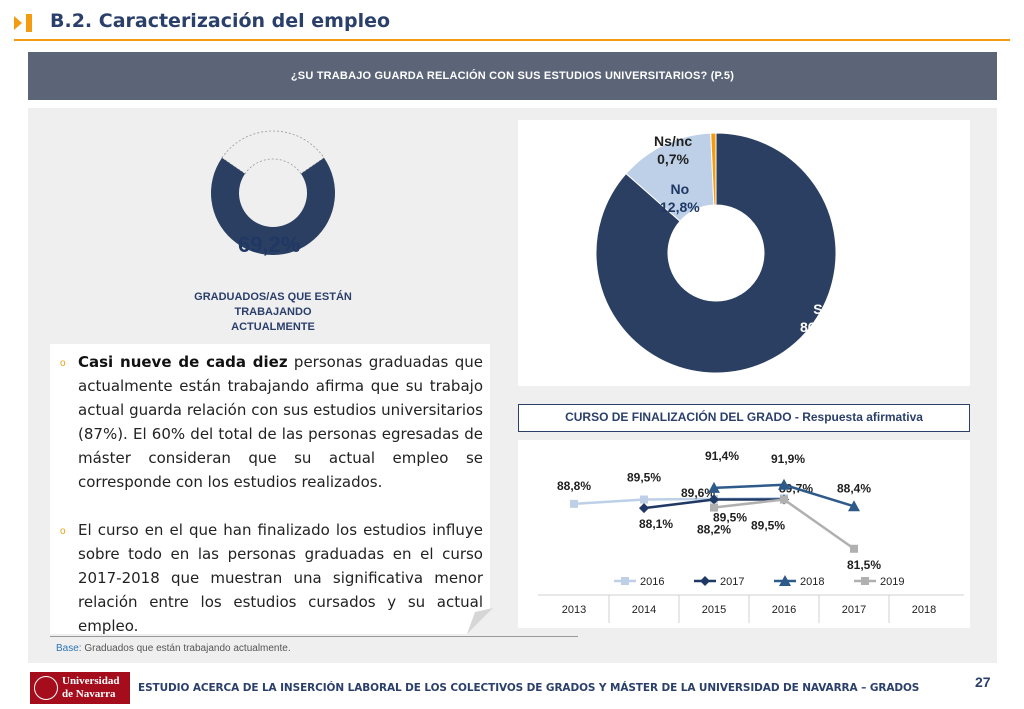  Describe the element at coordinates (705, 581) in the screenshot. I see `legend-marker-2017` at that location.